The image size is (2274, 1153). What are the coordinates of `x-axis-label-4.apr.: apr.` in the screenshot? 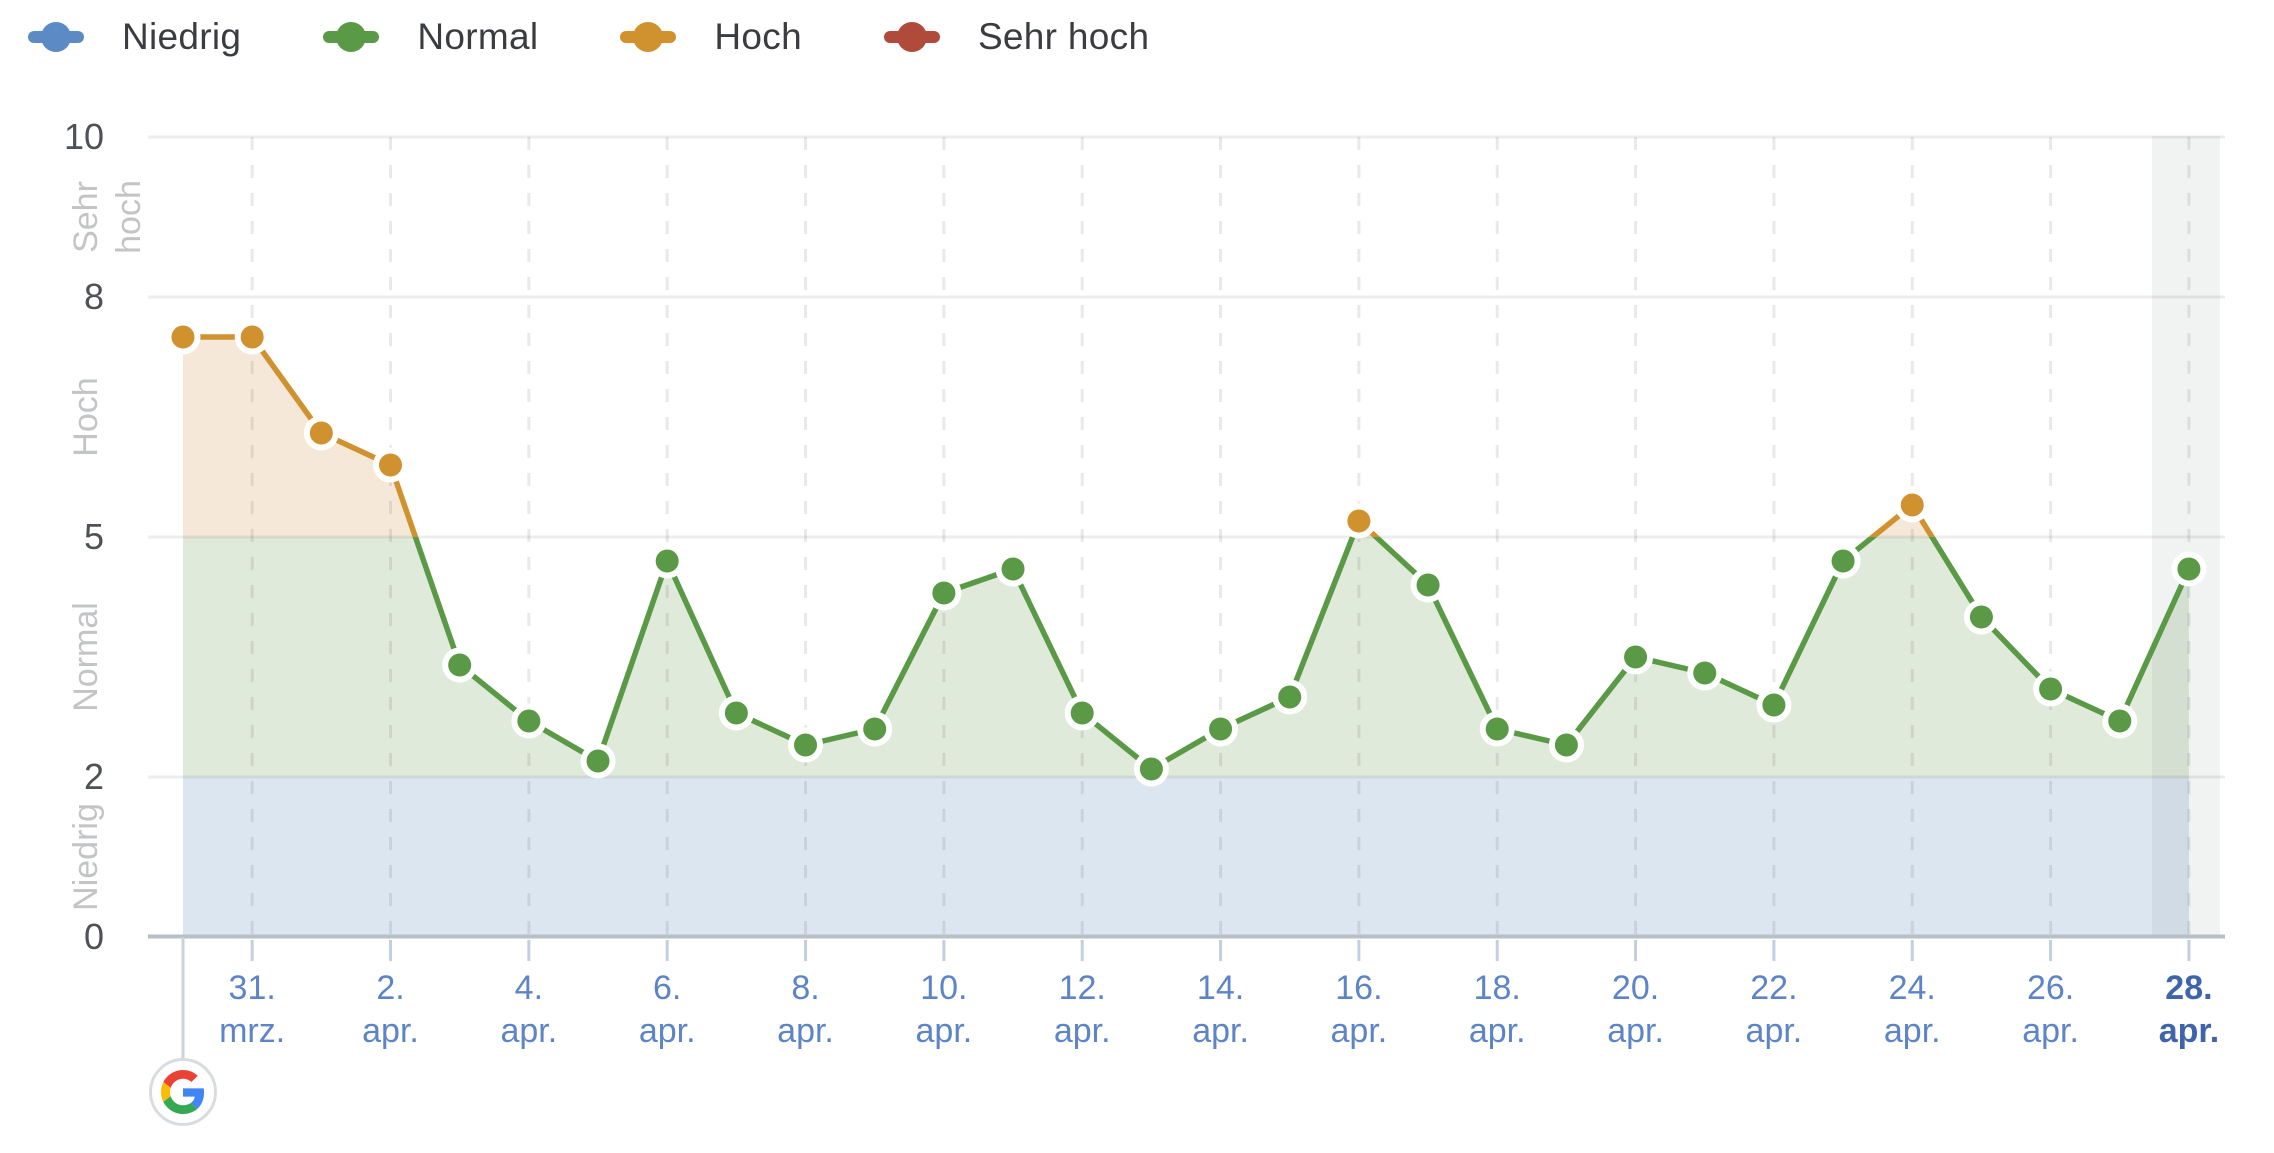 It's located at (528, 1031).